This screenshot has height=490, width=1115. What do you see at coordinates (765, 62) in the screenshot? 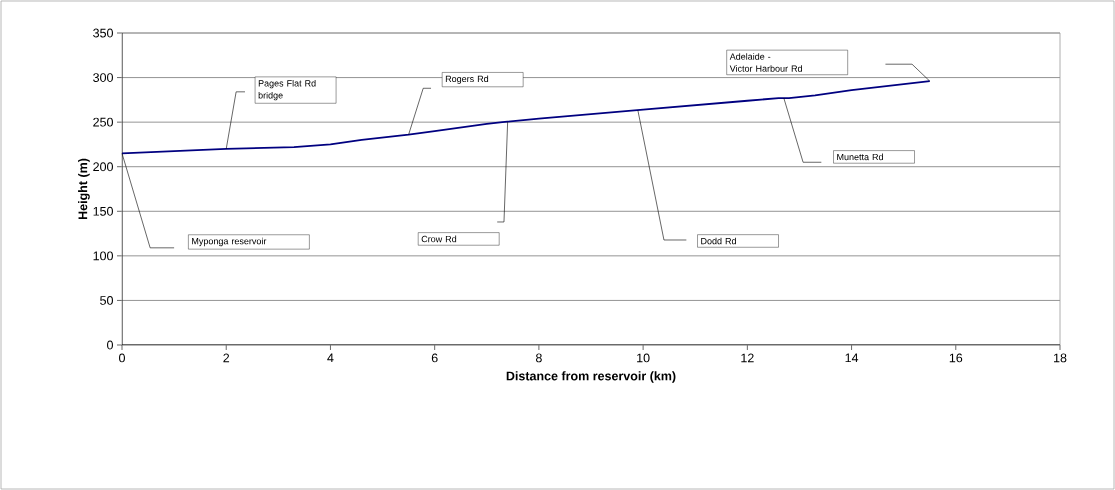
I see `annotation: Adelaide - Victor Harbour Rd` at bounding box center [765, 62].